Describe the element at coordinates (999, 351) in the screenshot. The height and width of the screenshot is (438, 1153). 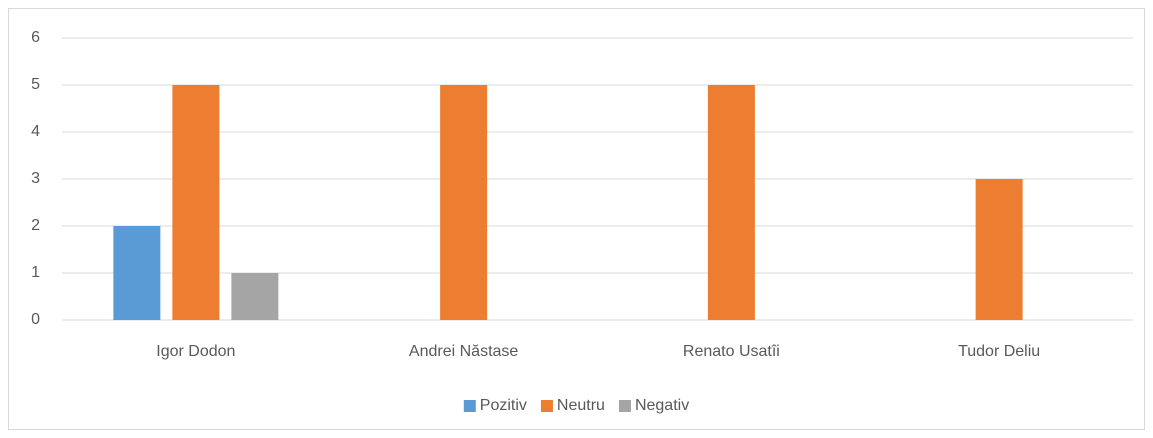
I see `x-tick-label: Tudor Deliu` at that location.